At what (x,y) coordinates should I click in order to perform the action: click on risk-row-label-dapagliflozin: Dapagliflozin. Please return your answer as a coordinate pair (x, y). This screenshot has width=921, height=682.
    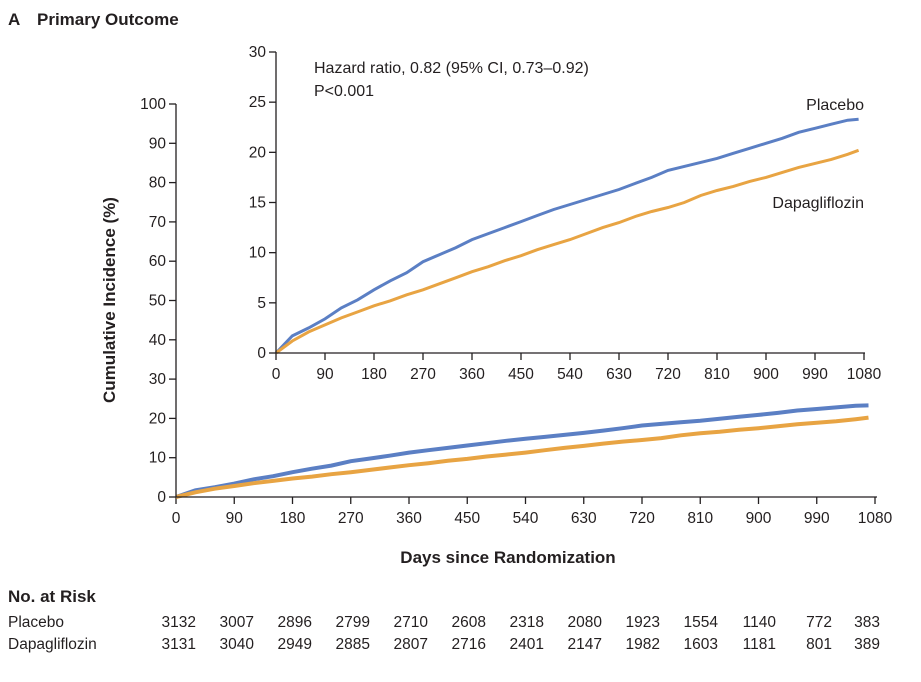
    Looking at the image, I should click on (52, 644).